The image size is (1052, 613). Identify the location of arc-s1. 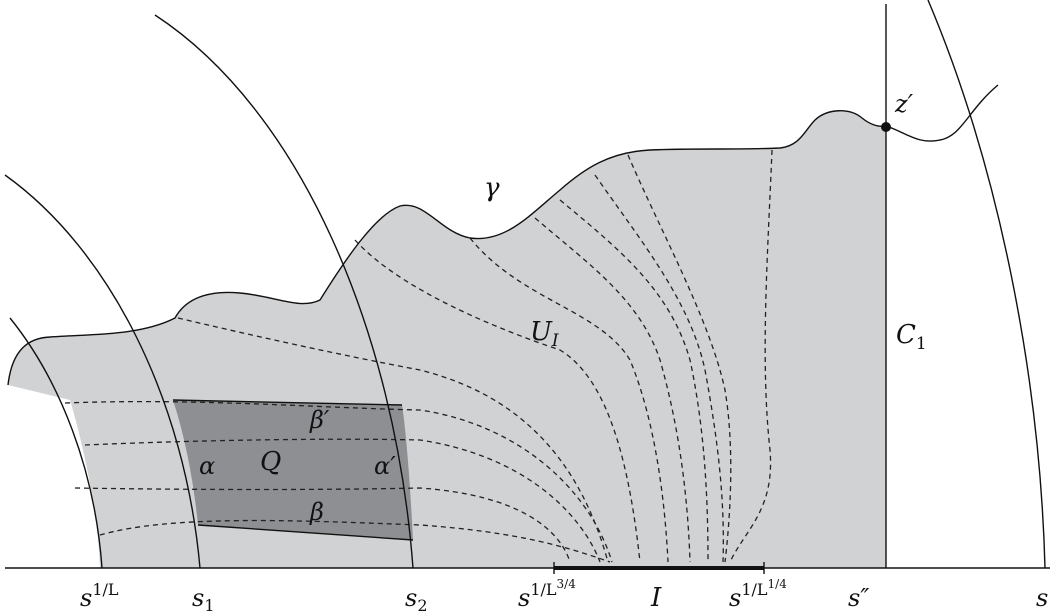
(102, 371).